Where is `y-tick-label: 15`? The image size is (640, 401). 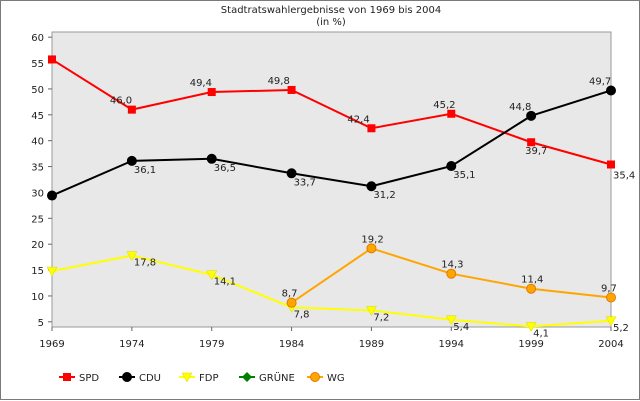 y-tick-label: 15 is located at coordinates (37, 271).